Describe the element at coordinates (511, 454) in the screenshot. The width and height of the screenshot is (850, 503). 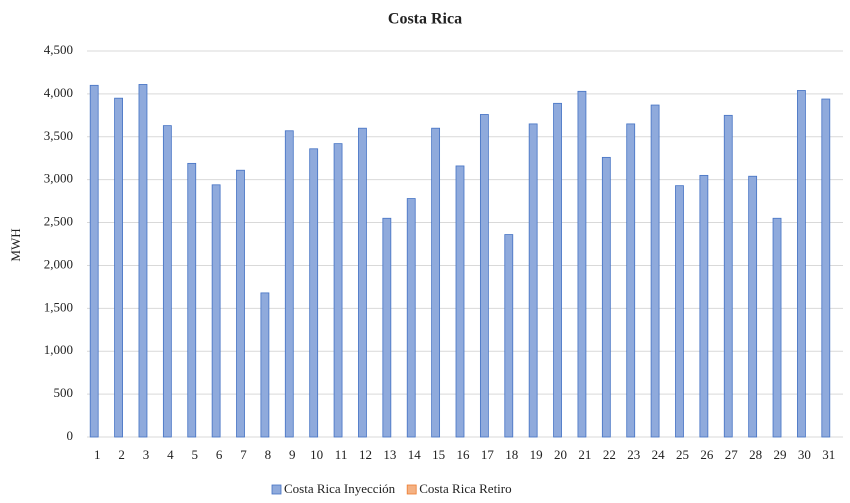
I see `x-tick-label: 18` at that location.